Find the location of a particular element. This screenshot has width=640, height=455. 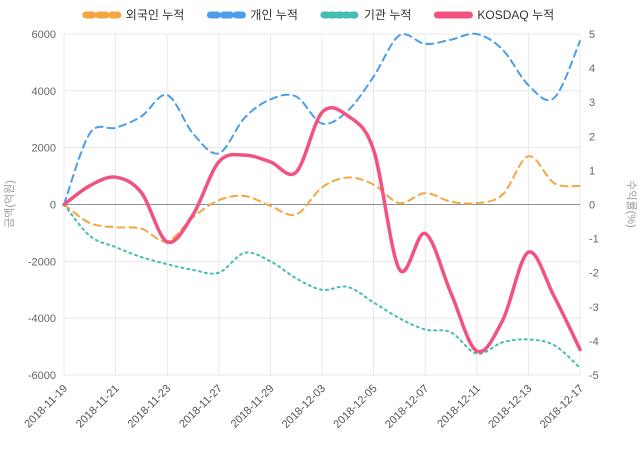

legend-item-kosdaq: KOSDAQ 누적 is located at coordinates (493, 15).